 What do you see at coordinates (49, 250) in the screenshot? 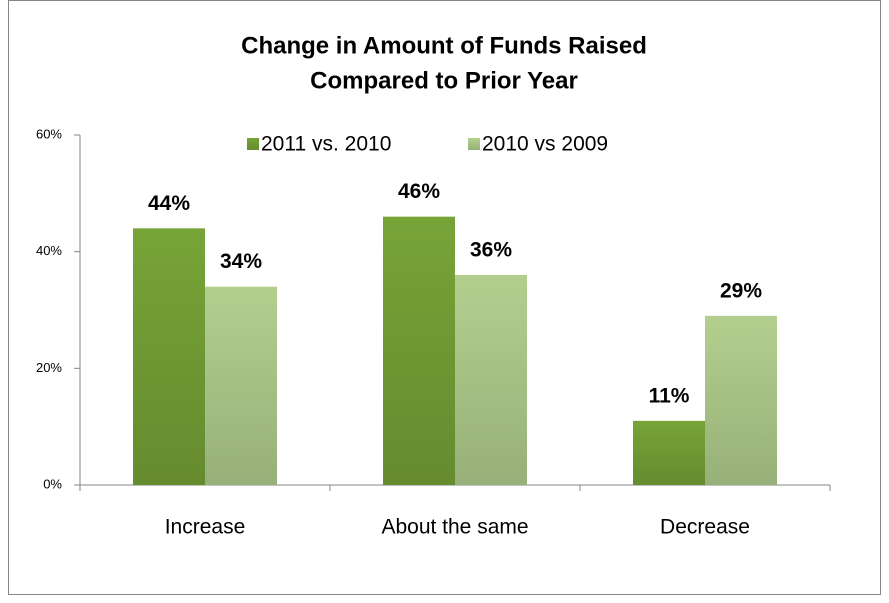
I see `y-tick-label: 40%` at bounding box center [49, 250].